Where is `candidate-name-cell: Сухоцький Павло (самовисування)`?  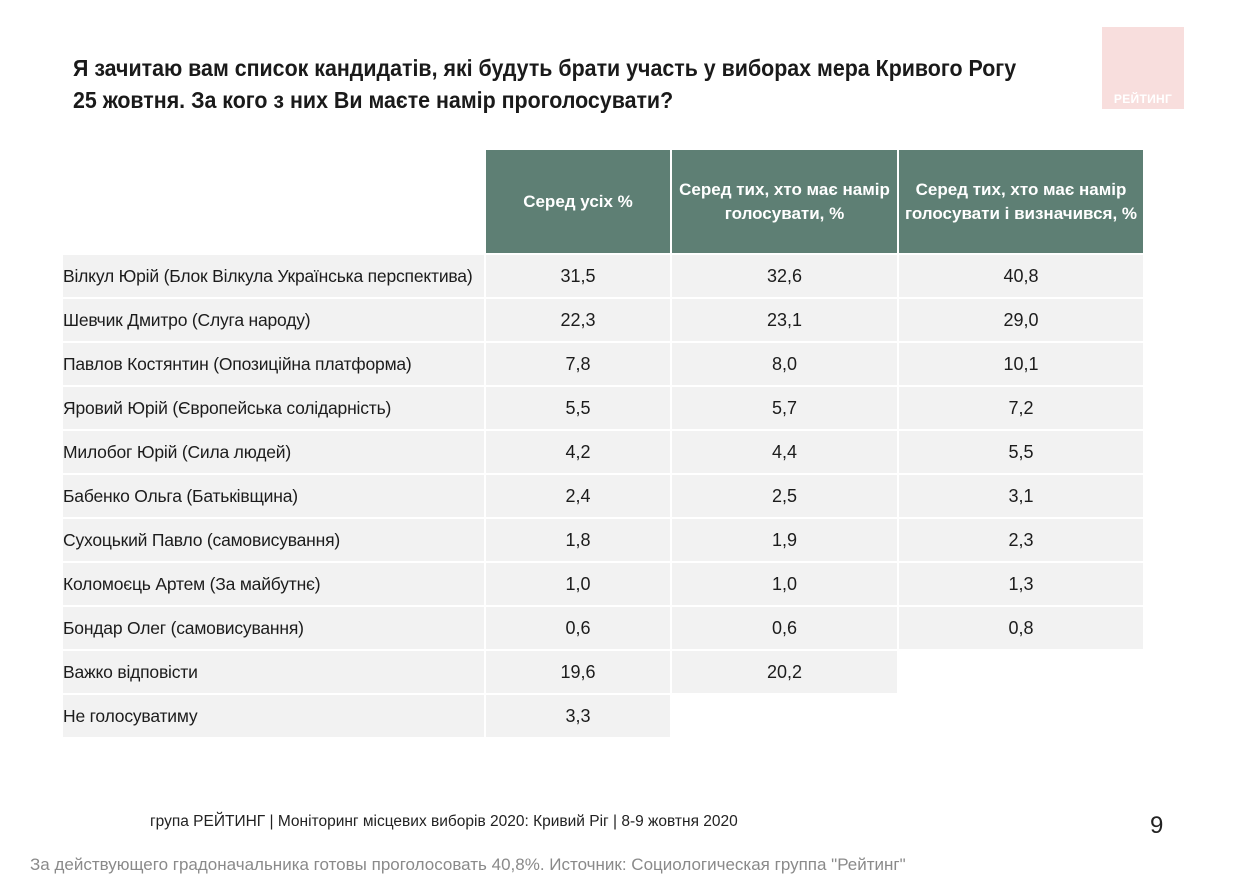
candidate-name-cell: Сухоцький Павло (самовисування) is located at coordinates (273, 540).